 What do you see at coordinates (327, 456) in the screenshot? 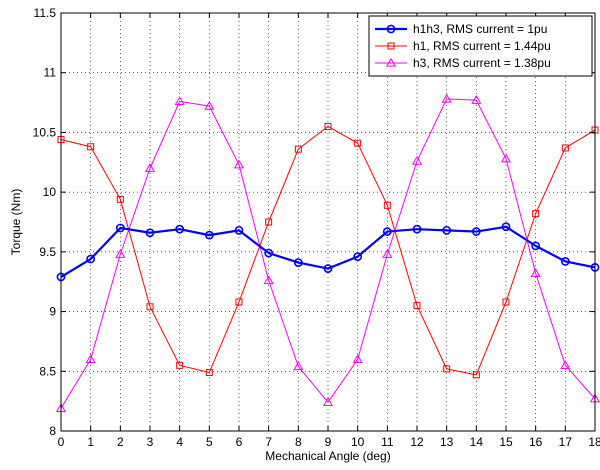
I see `x-axis-label: Mechanical Angle (deg)` at bounding box center [327, 456].